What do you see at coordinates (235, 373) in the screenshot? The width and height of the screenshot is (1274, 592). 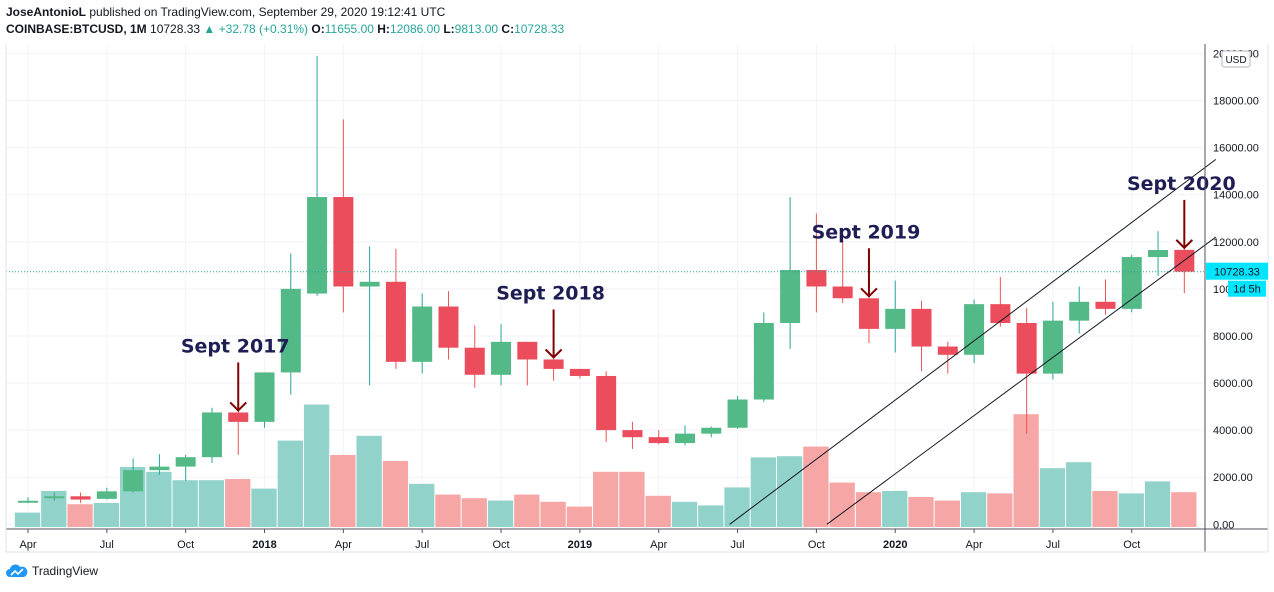 I see `annotation: Sept 2017` at bounding box center [235, 373].